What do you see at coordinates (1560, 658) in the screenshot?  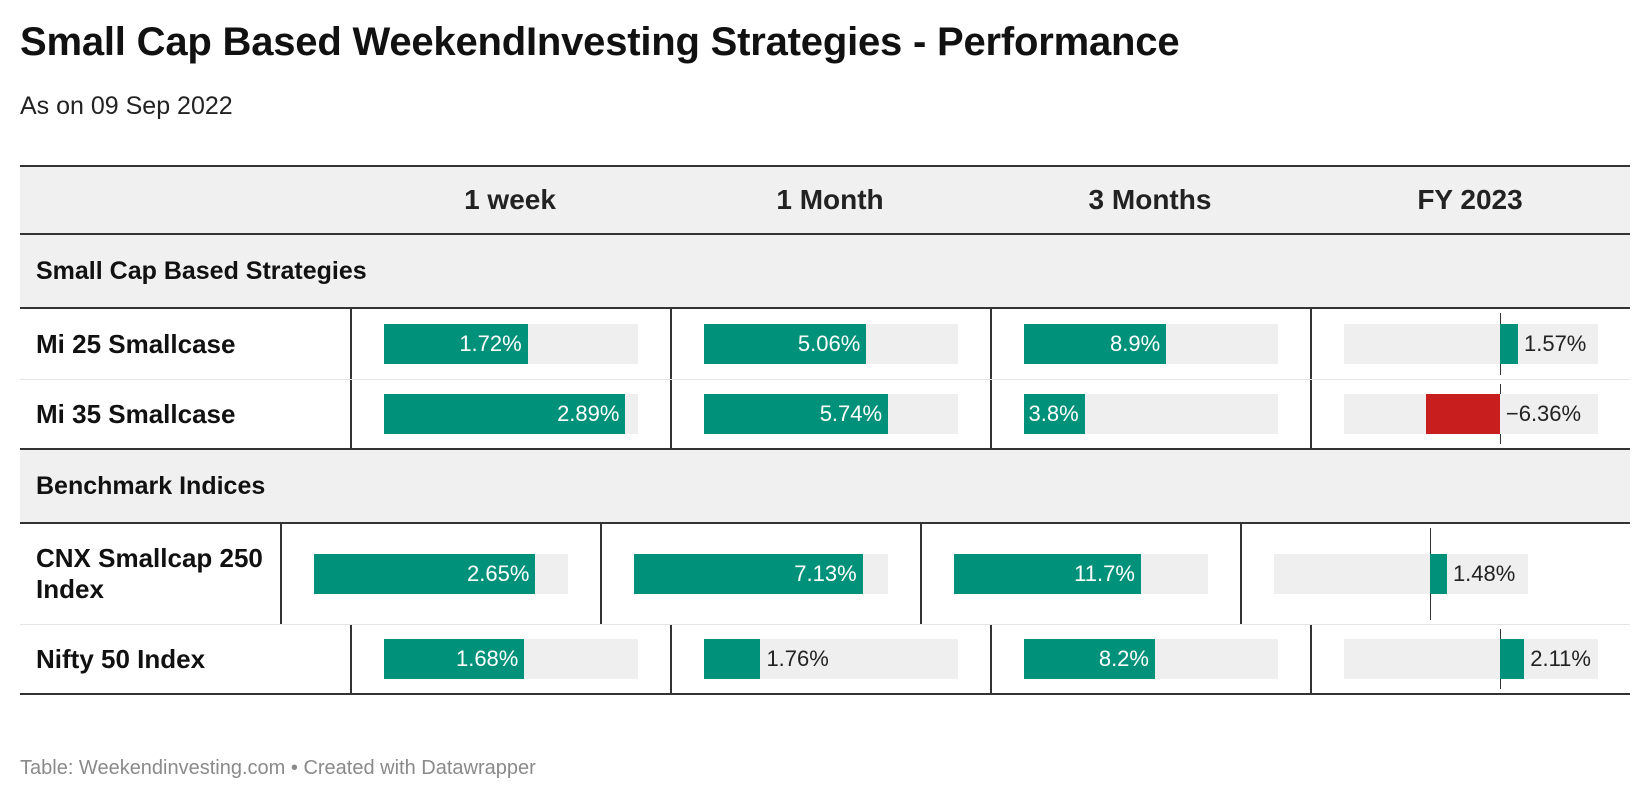 I see `data-label: 2.11%` at bounding box center [1560, 658].